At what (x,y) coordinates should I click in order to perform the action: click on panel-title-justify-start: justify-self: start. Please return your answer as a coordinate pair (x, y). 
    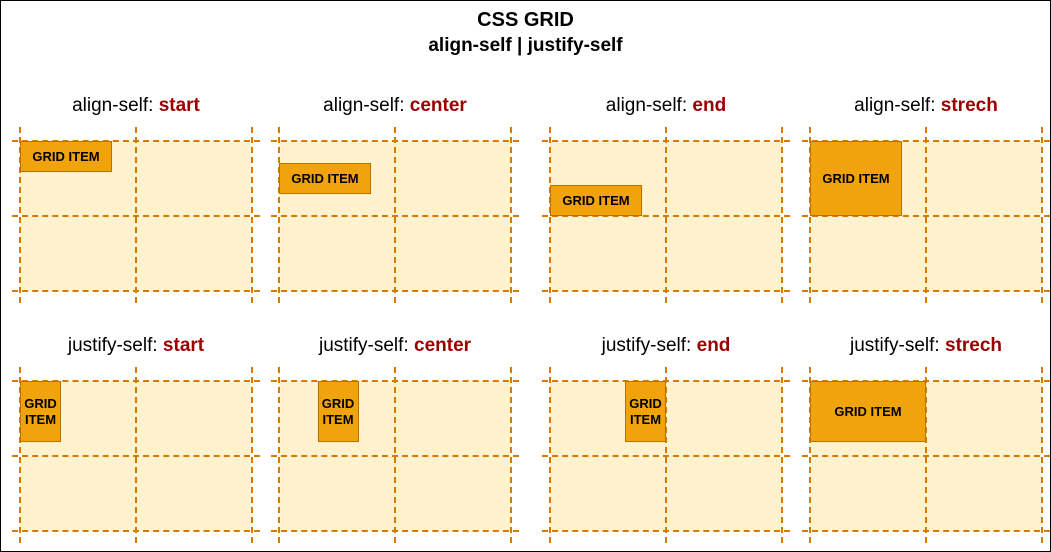
    Looking at the image, I should click on (136, 346).